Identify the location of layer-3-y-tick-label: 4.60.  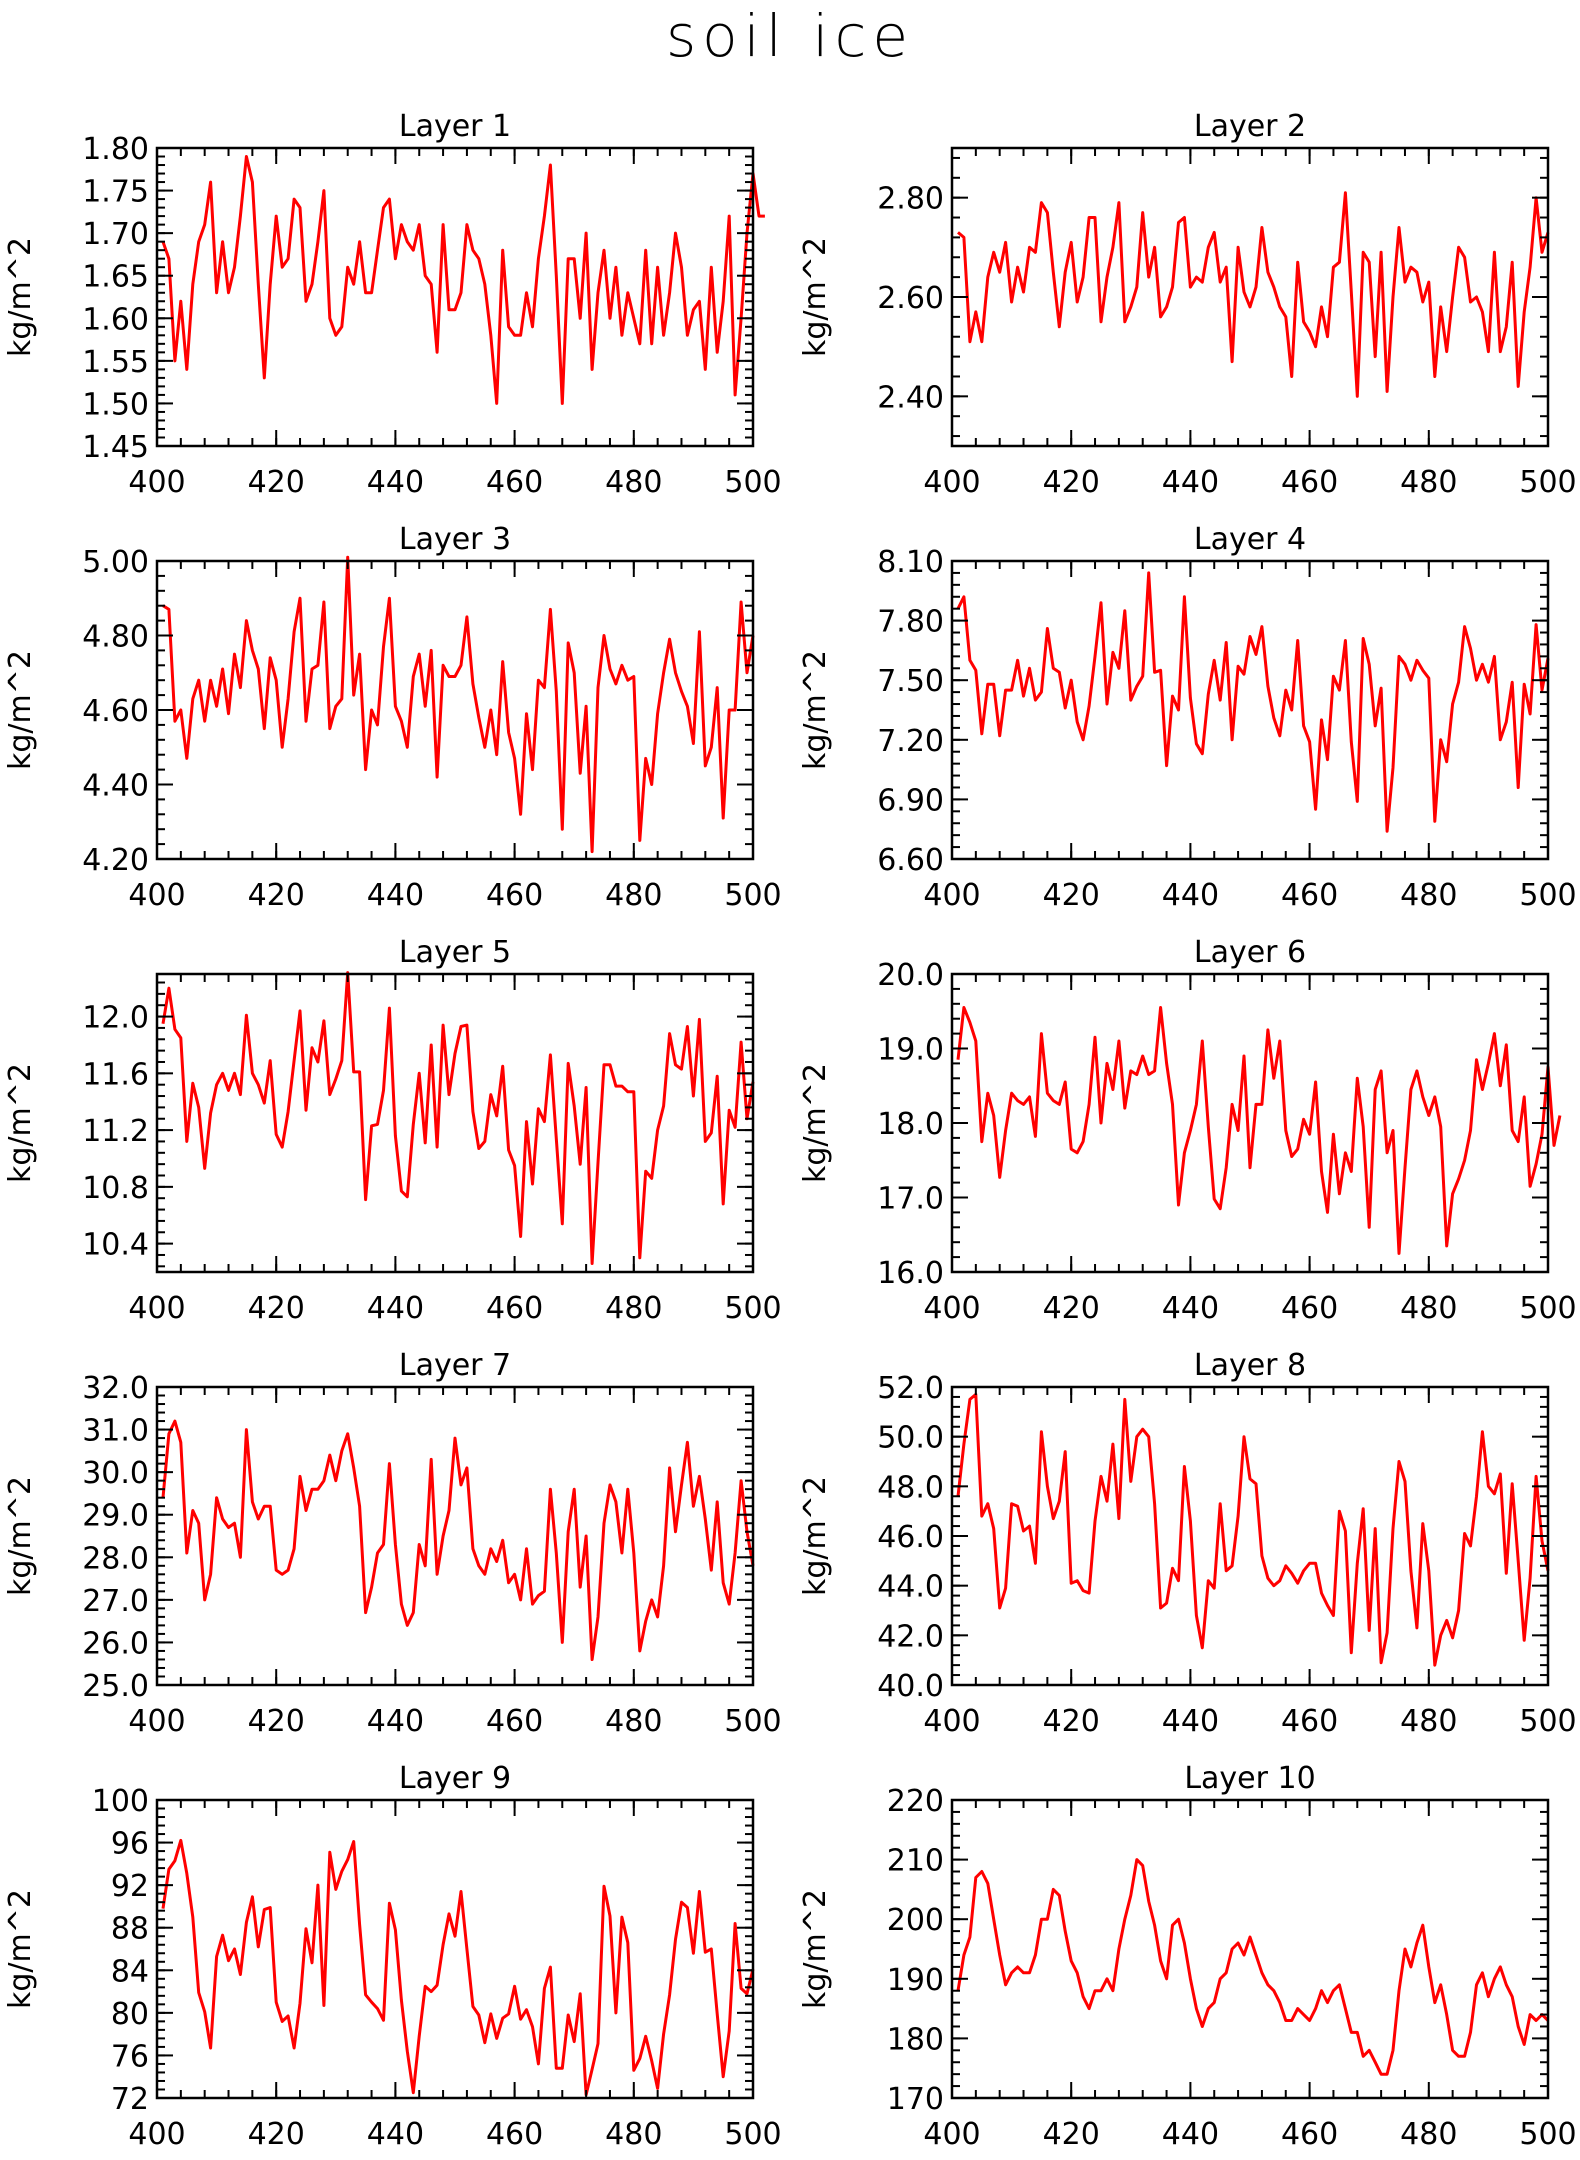
(115, 711).